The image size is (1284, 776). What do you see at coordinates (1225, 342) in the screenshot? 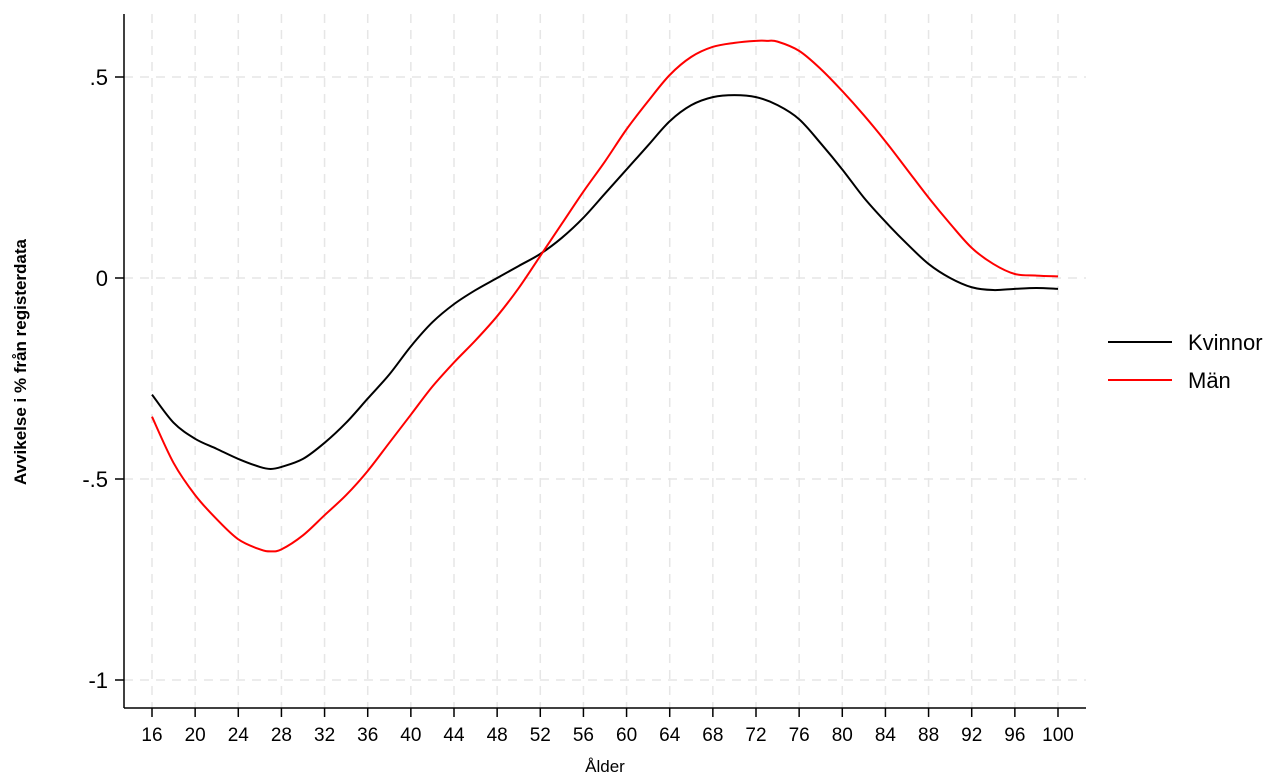
I see `legend-label-kvinnor: Kvinnor` at bounding box center [1225, 342].